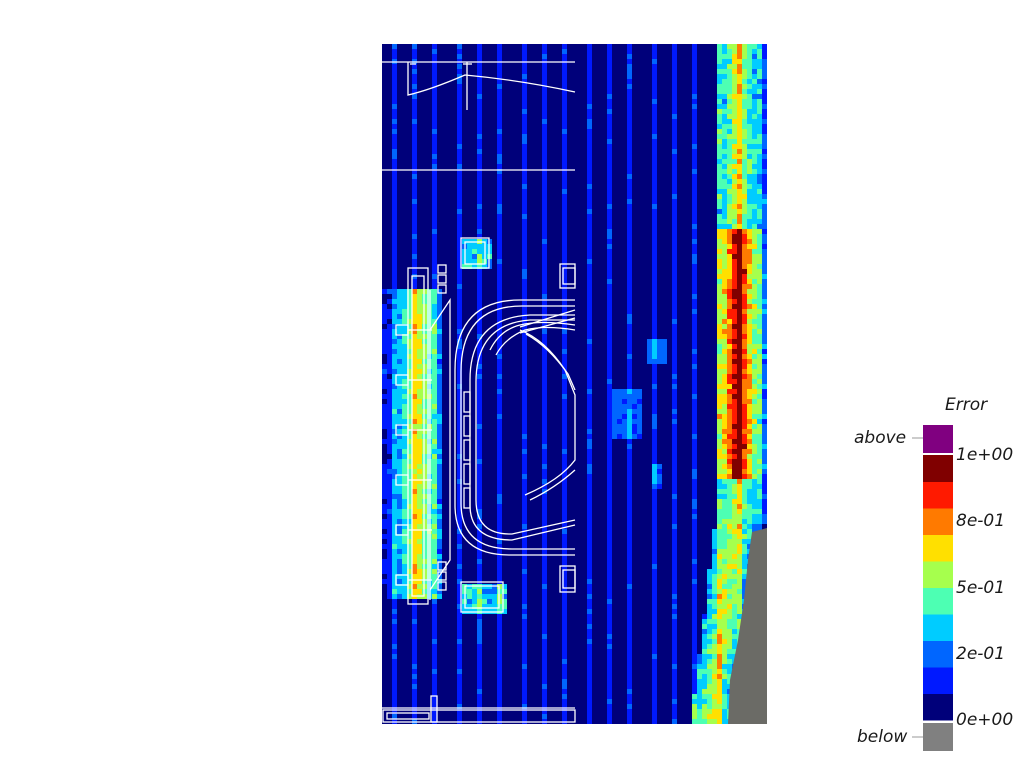 Image resolution: width=1024 pixels, height=768 pixels. I want to click on outline-path, so click(535, 341).